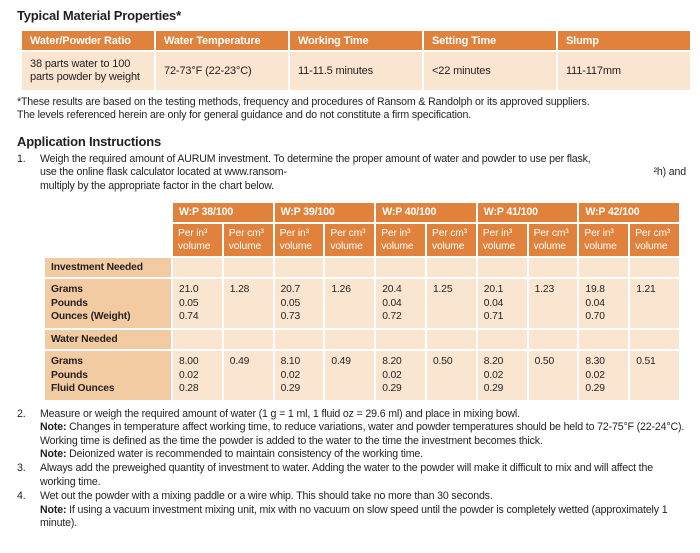  What do you see at coordinates (108, 229) in the screenshot?
I see `wp-table-corner` at bounding box center [108, 229].